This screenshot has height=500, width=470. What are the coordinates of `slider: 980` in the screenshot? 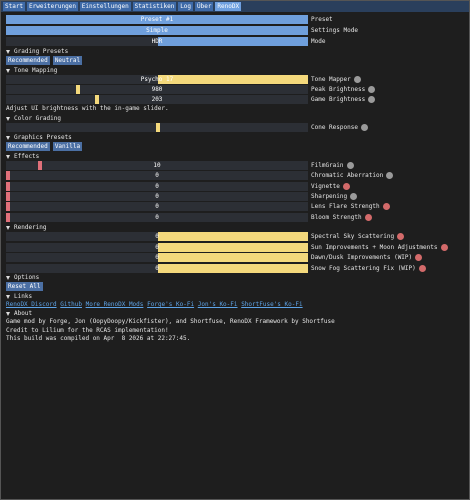 It's located at (157, 89).